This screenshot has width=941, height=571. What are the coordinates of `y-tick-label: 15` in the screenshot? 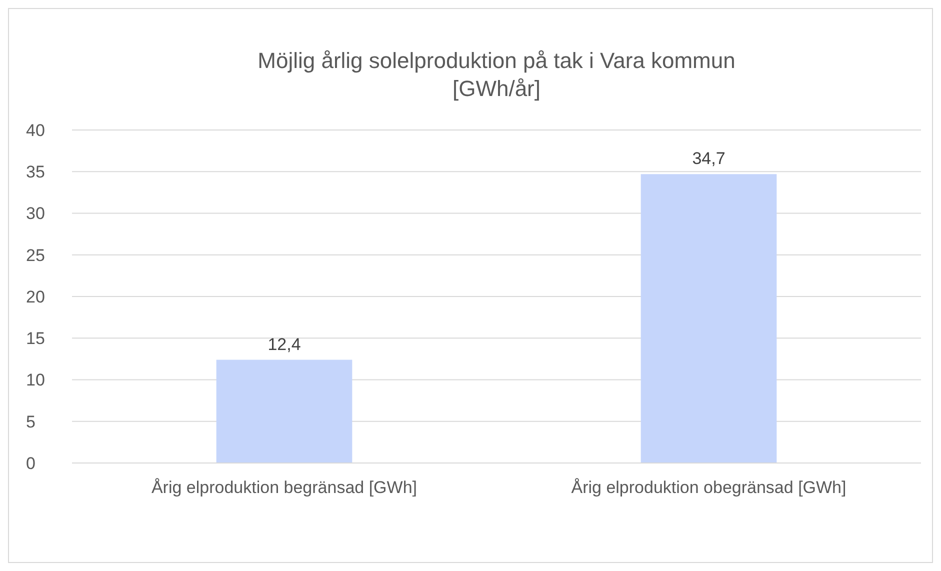 It's located at (35, 338).